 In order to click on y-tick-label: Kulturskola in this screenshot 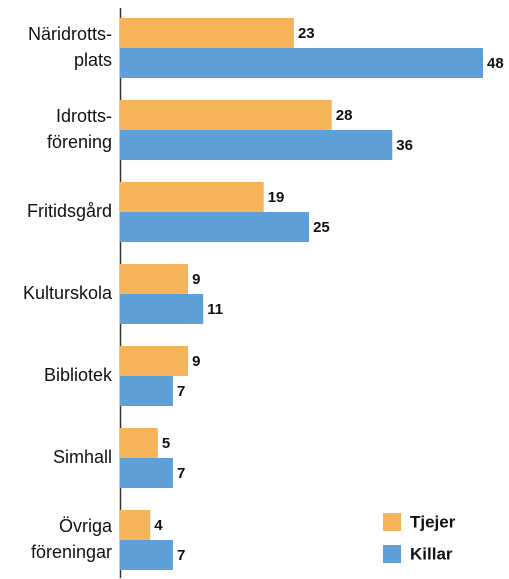, I will do `click(68, 293)`.